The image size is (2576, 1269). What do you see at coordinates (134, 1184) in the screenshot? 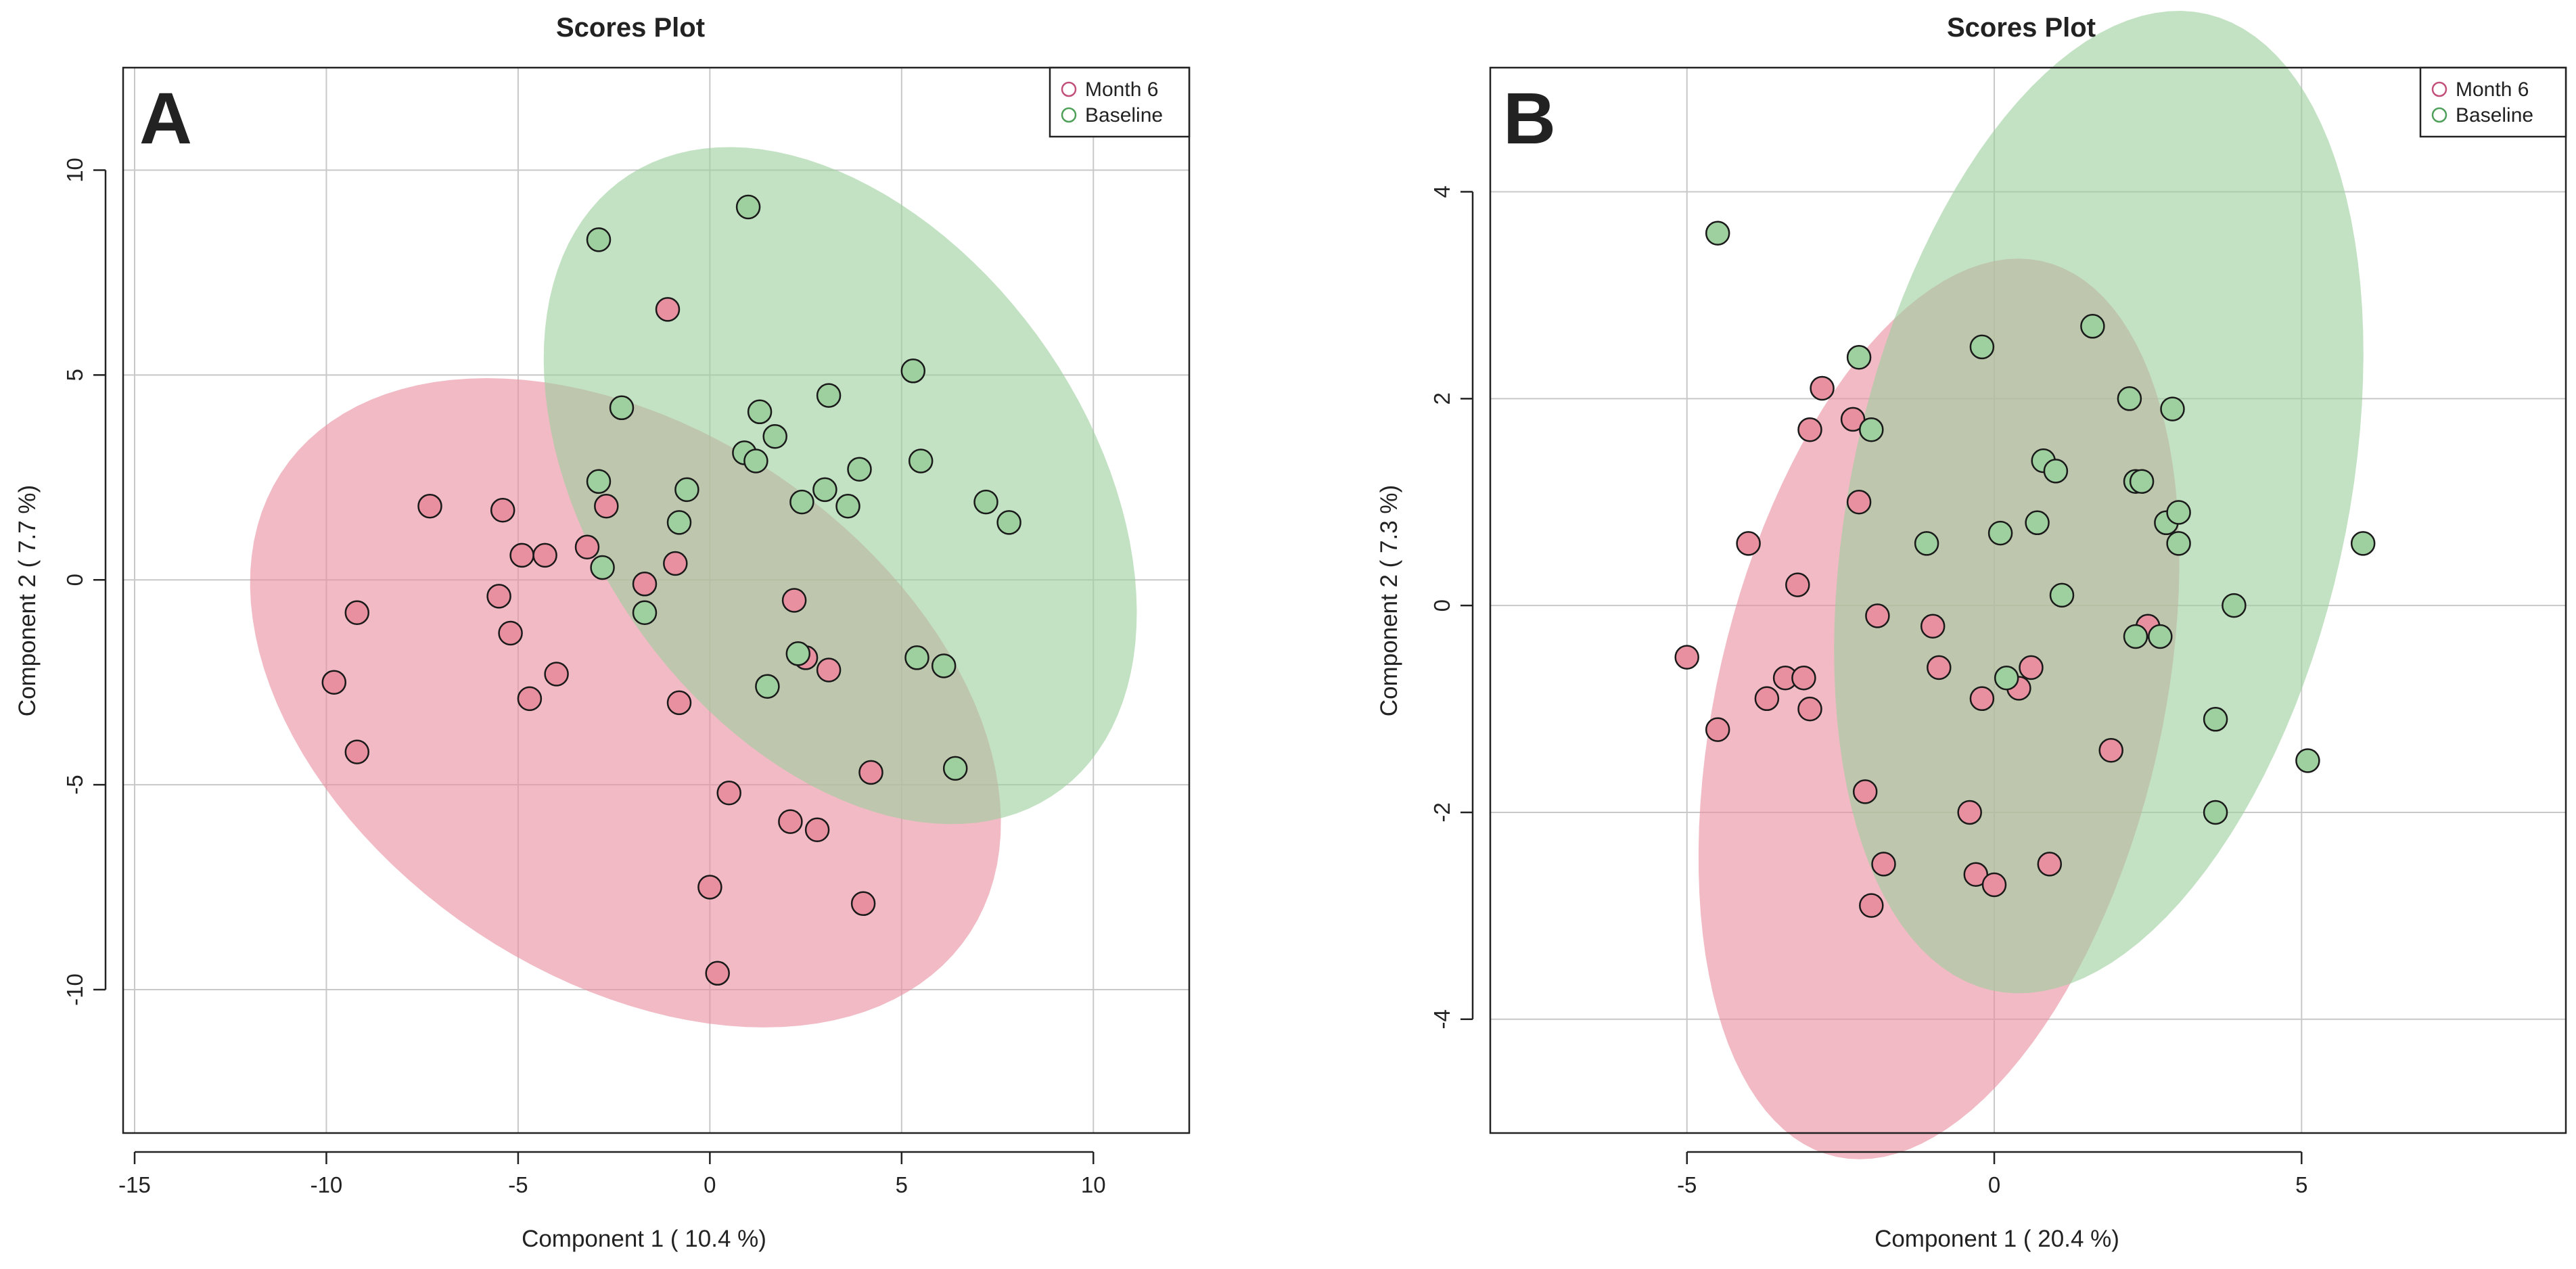
I see `x-tick-label: -15` at bounding box center [134, 1184].